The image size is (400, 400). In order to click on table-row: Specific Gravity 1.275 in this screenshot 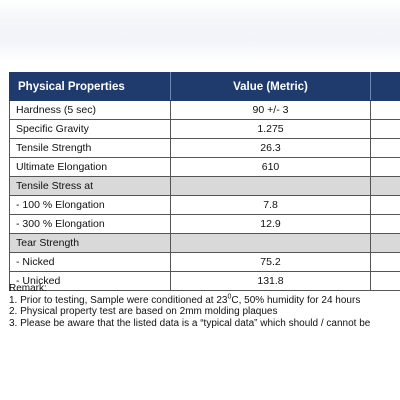, I will do `click(204, 129)`.